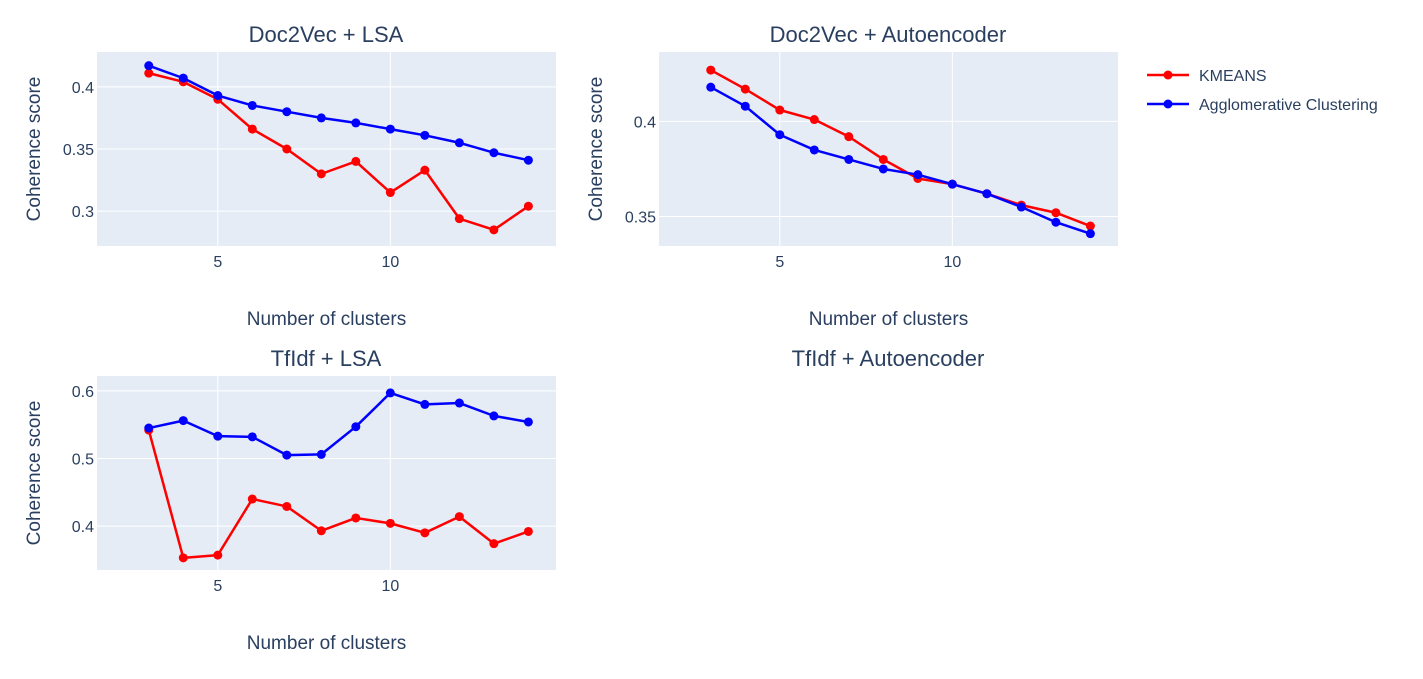  I want to click on plot-area, so click(326, 473).